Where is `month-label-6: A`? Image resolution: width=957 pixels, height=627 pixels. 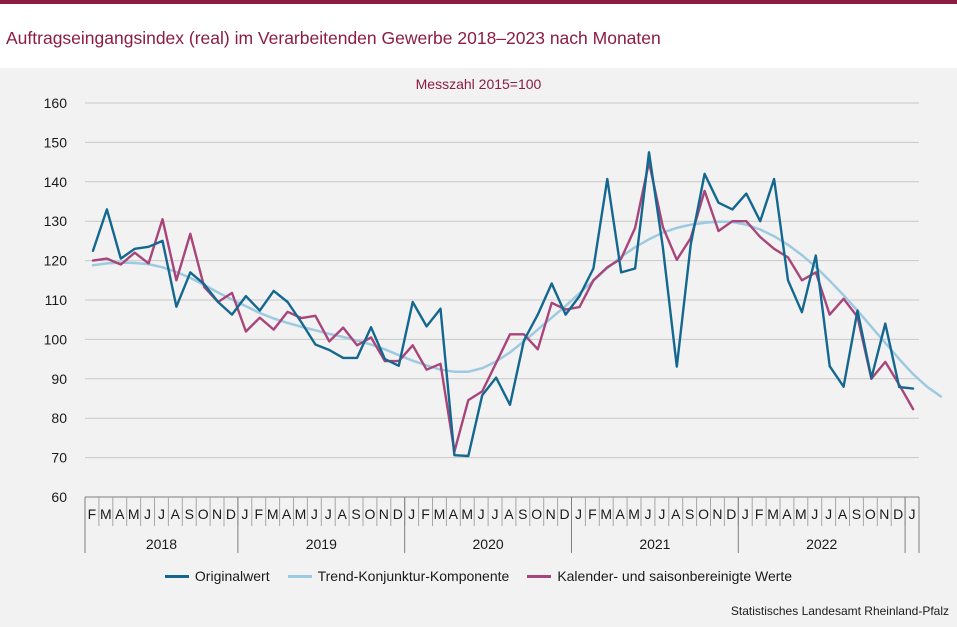
month-label-6: A is located at coordinates (176, 514).